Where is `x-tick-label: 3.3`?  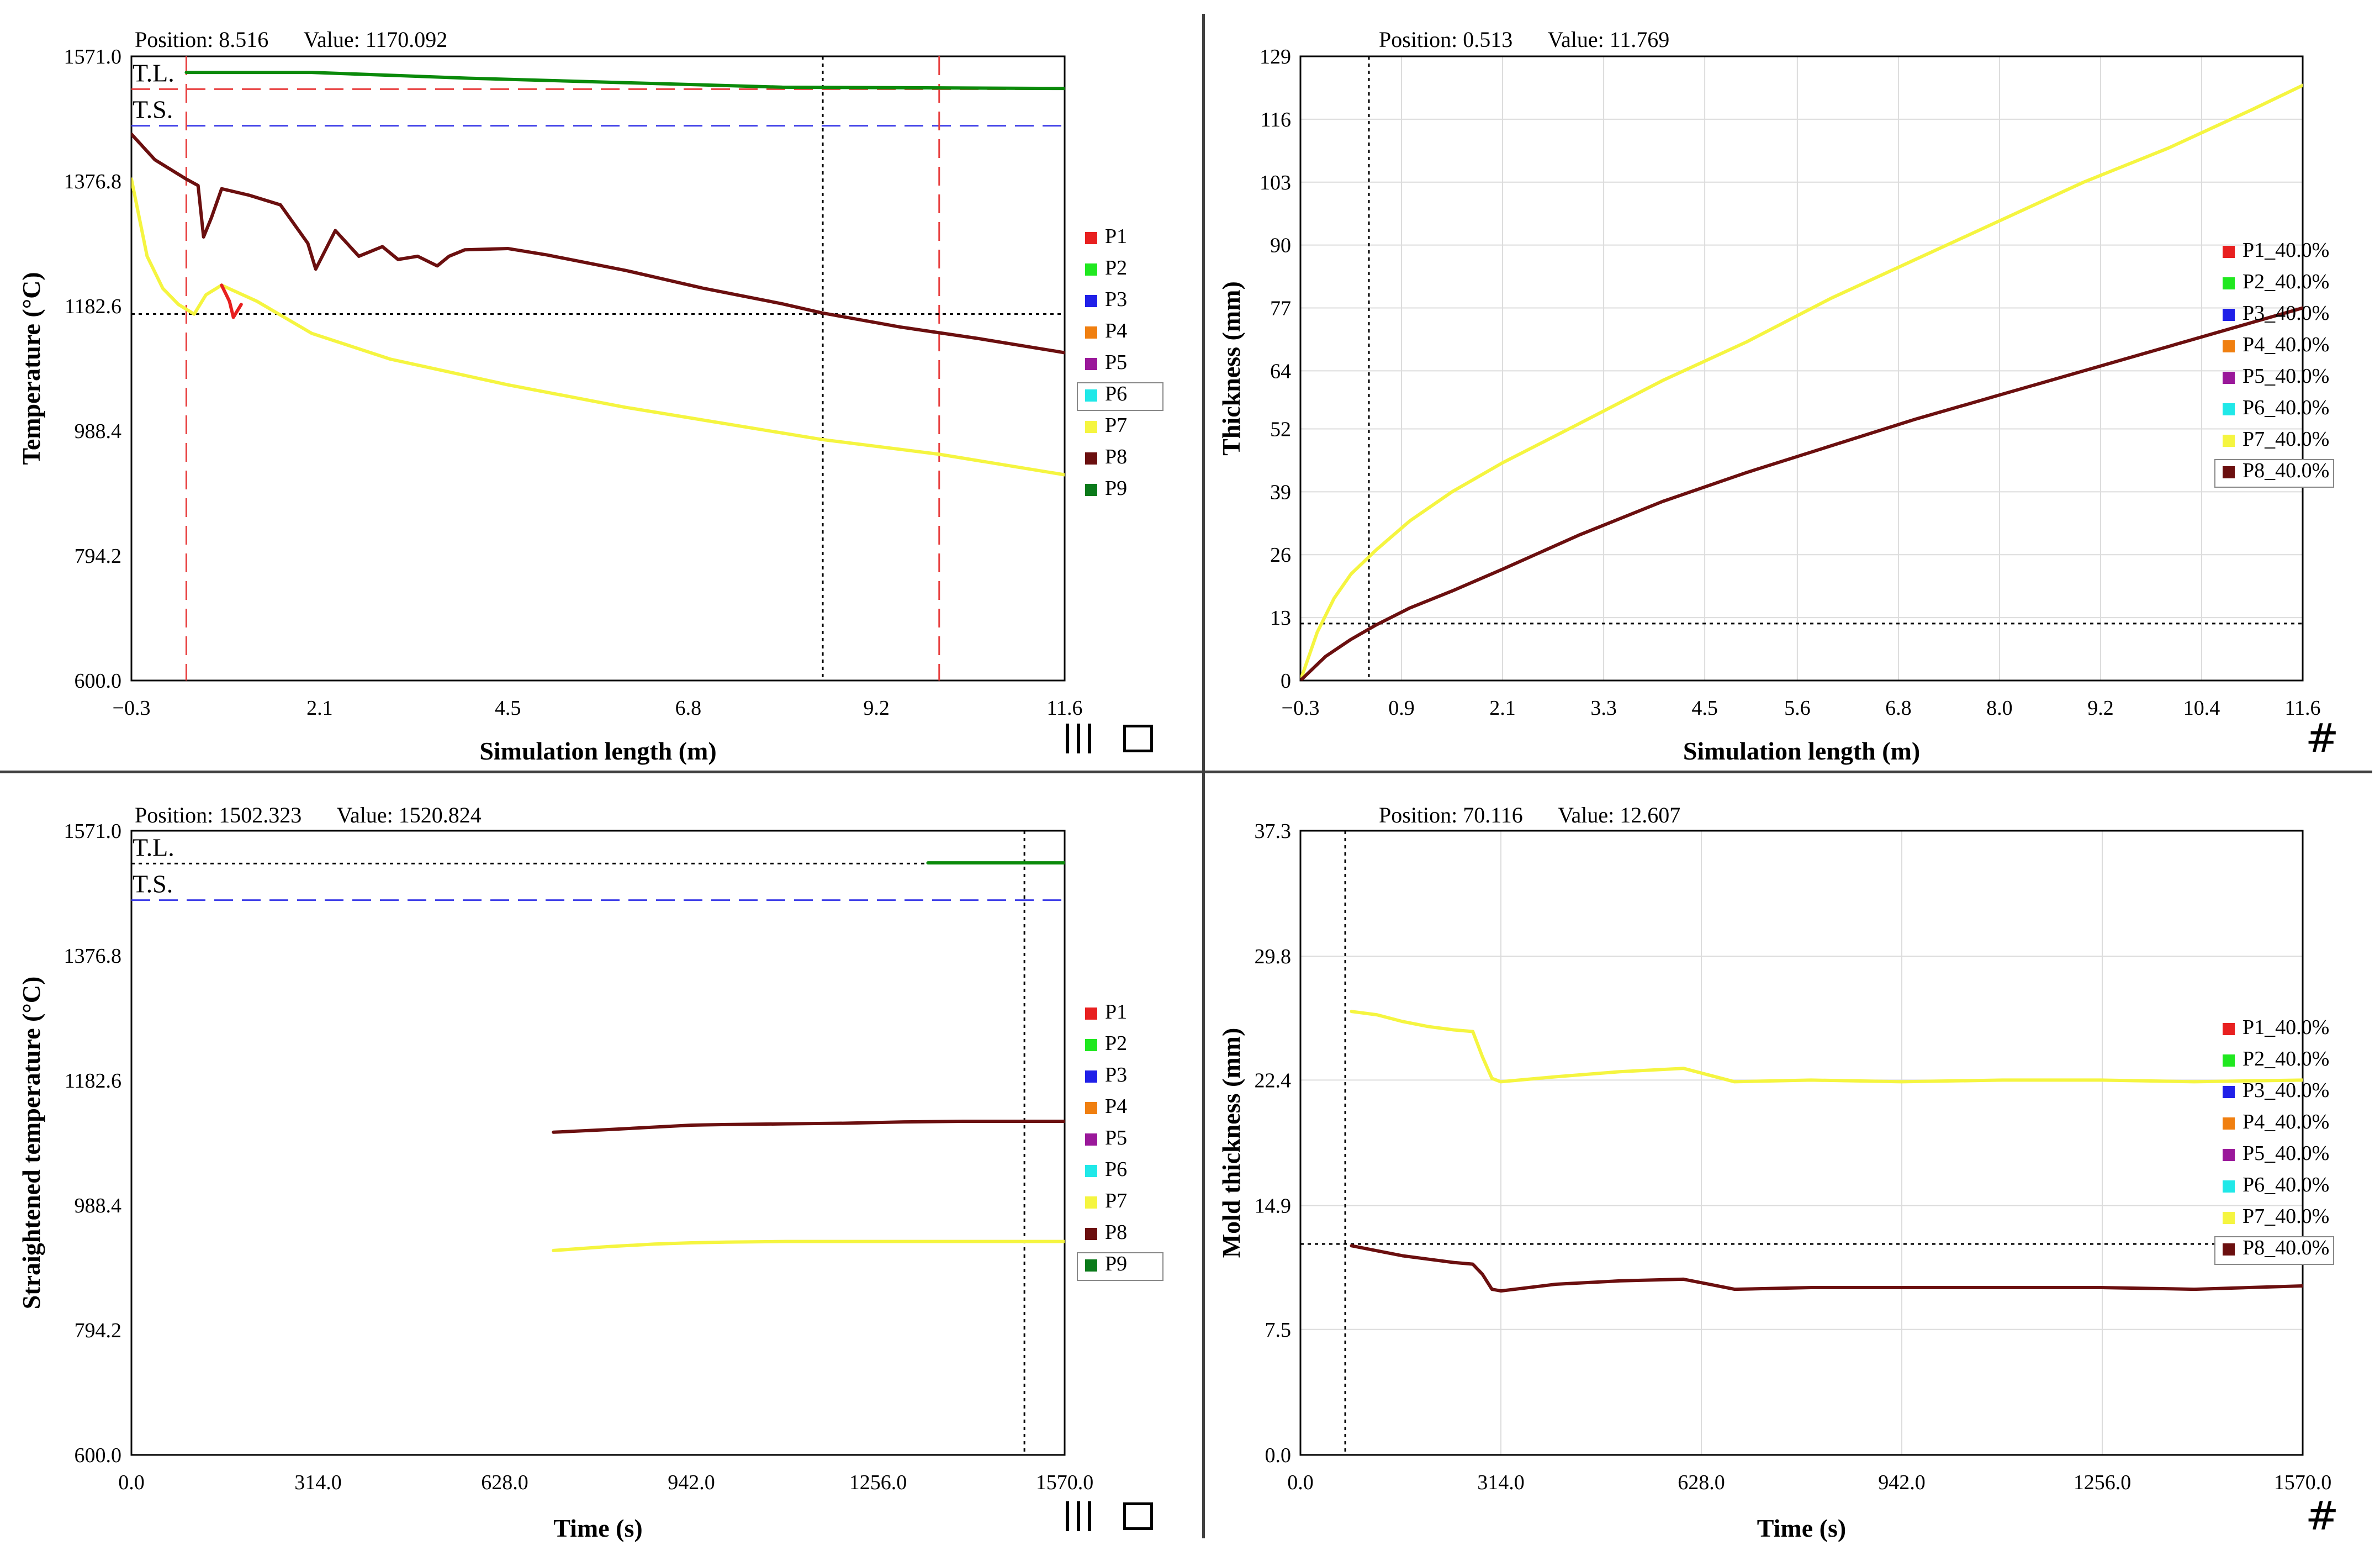
x-tick-label: 3.3 is located at coordinates (1603, 708).